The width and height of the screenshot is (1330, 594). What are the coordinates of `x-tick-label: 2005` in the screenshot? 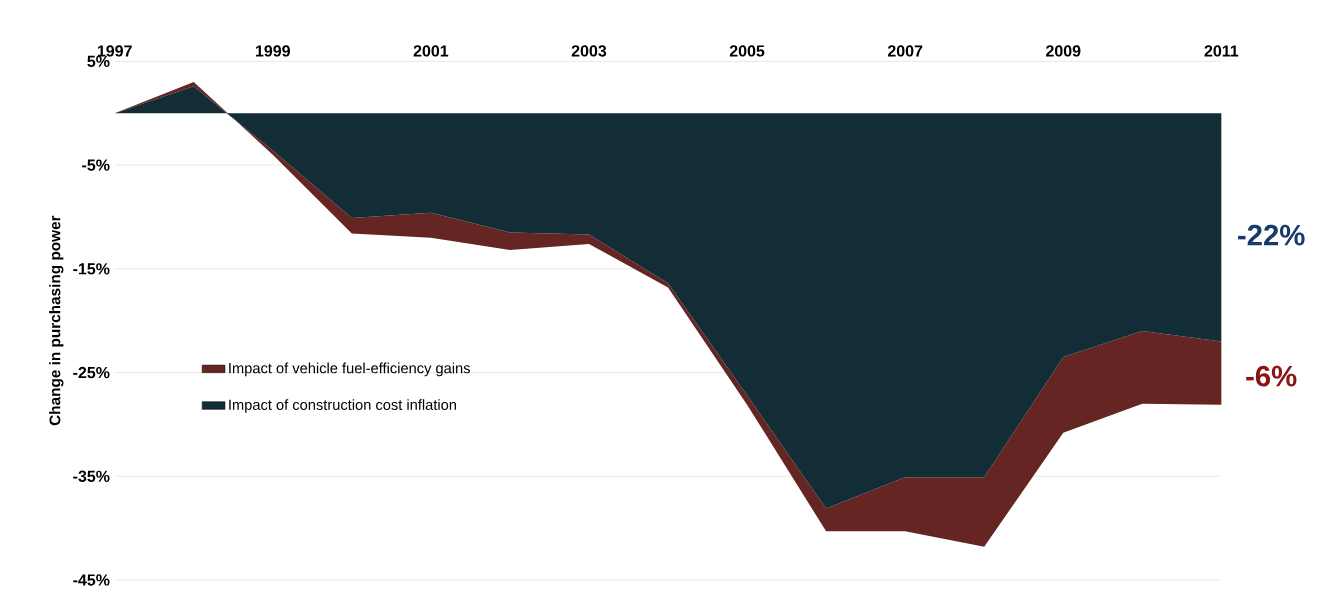 It's located at (747, 51).